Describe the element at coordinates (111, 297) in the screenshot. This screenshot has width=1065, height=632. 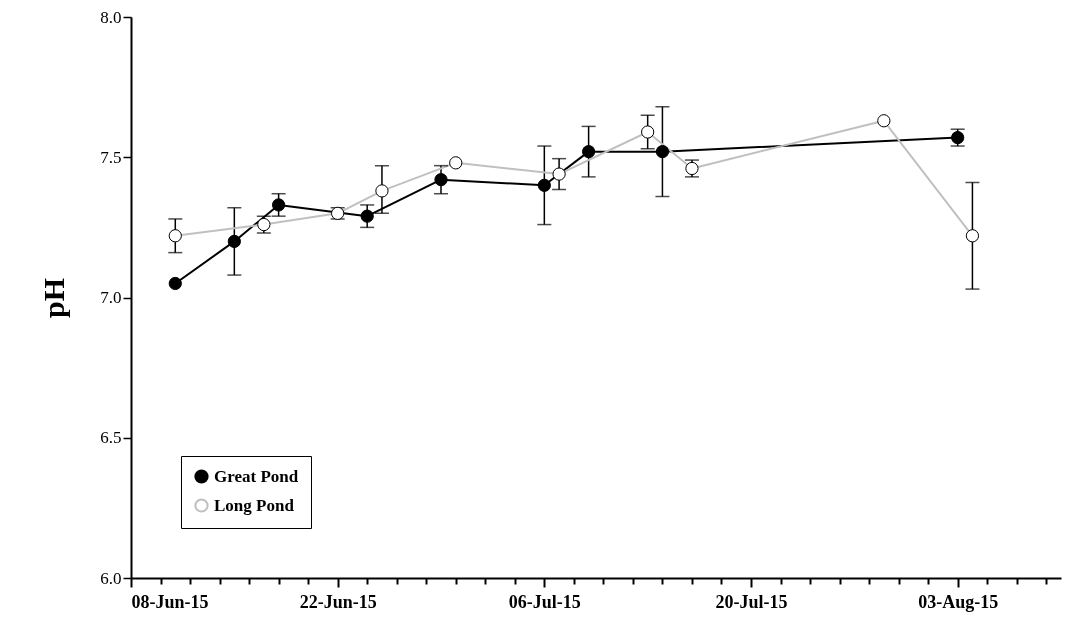
I see `y-tick-label: 7.0` at that location.